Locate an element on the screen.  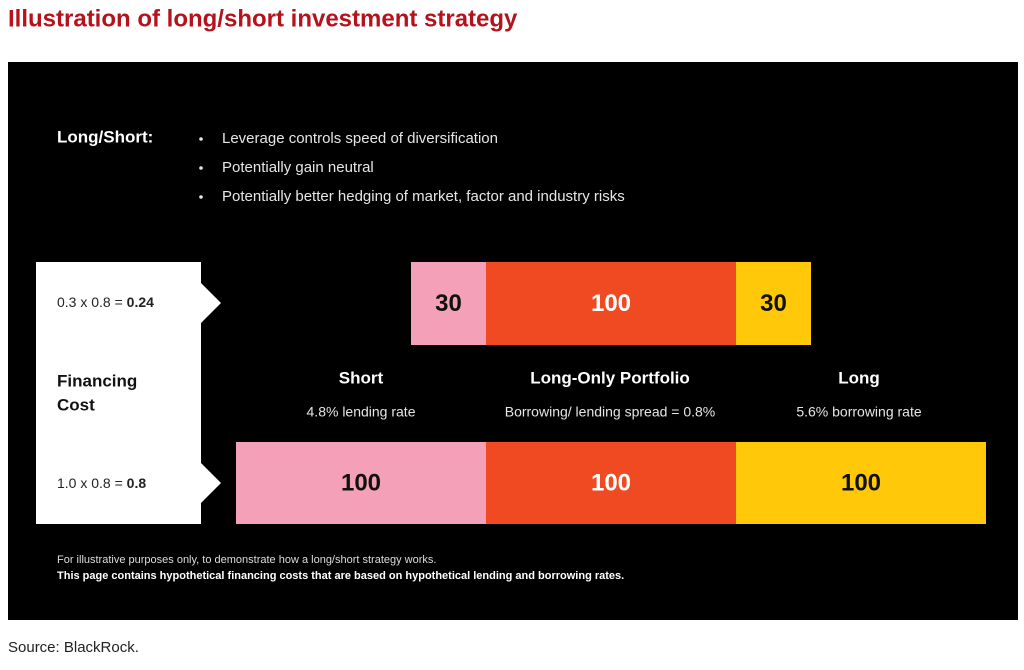
column-note: 5.6% borrowing rate is located at coordinates (859, 412).